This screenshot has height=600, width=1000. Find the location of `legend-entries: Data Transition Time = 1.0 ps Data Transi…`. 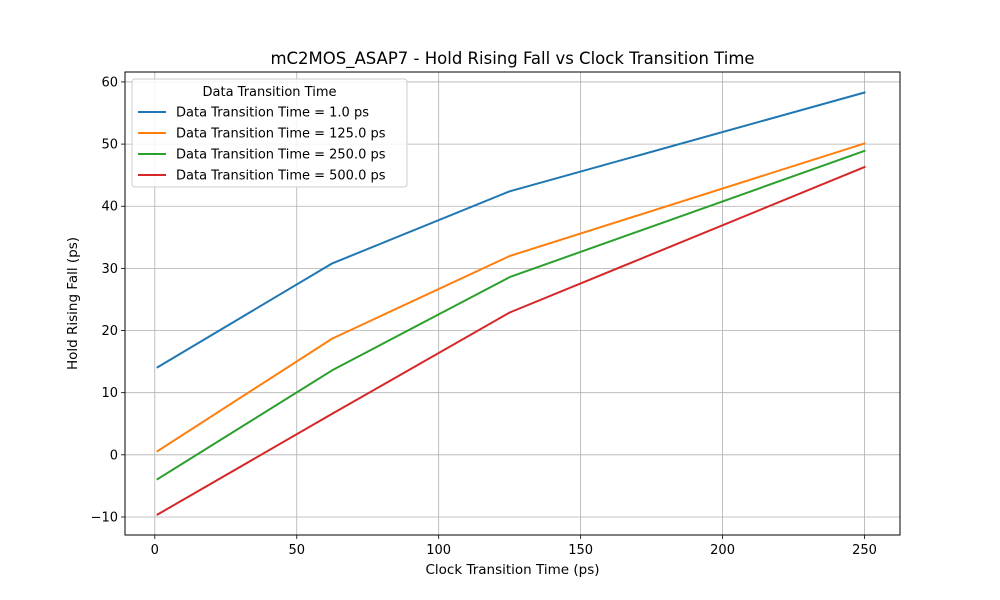

legend-entries: Data Transition Time = 1.0 ps Data Transi… is located at coordinates (262, 145).